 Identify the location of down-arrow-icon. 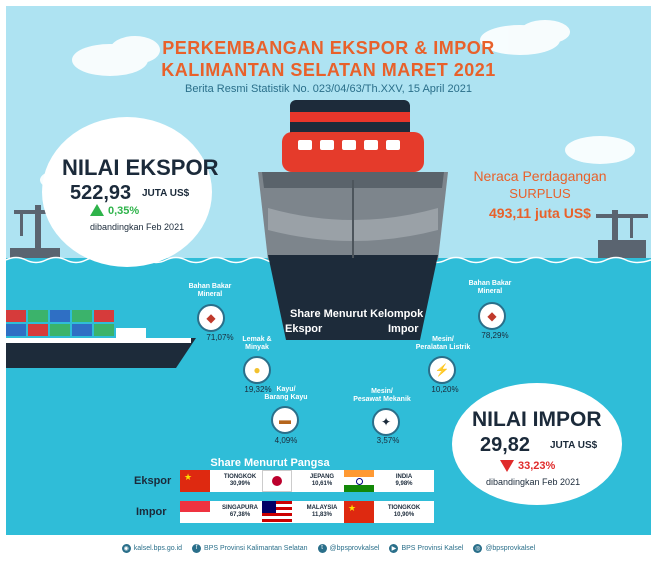
(507, 466).